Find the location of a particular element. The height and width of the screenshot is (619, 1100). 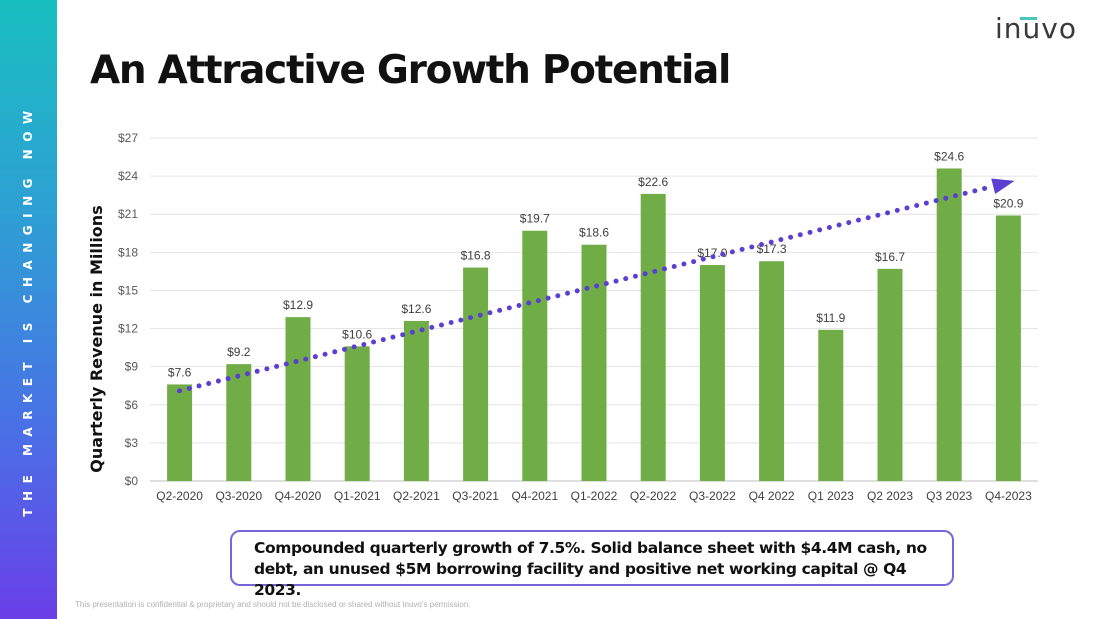

data-label: $12.6 is located at coordinates (416, 309).